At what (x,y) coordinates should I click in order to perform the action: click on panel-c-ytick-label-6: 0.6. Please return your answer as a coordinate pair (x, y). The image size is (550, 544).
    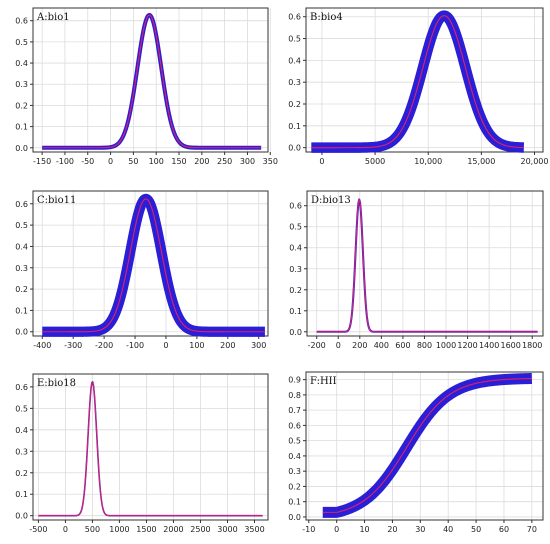
    Looking at the image, I should click on (21, 204).